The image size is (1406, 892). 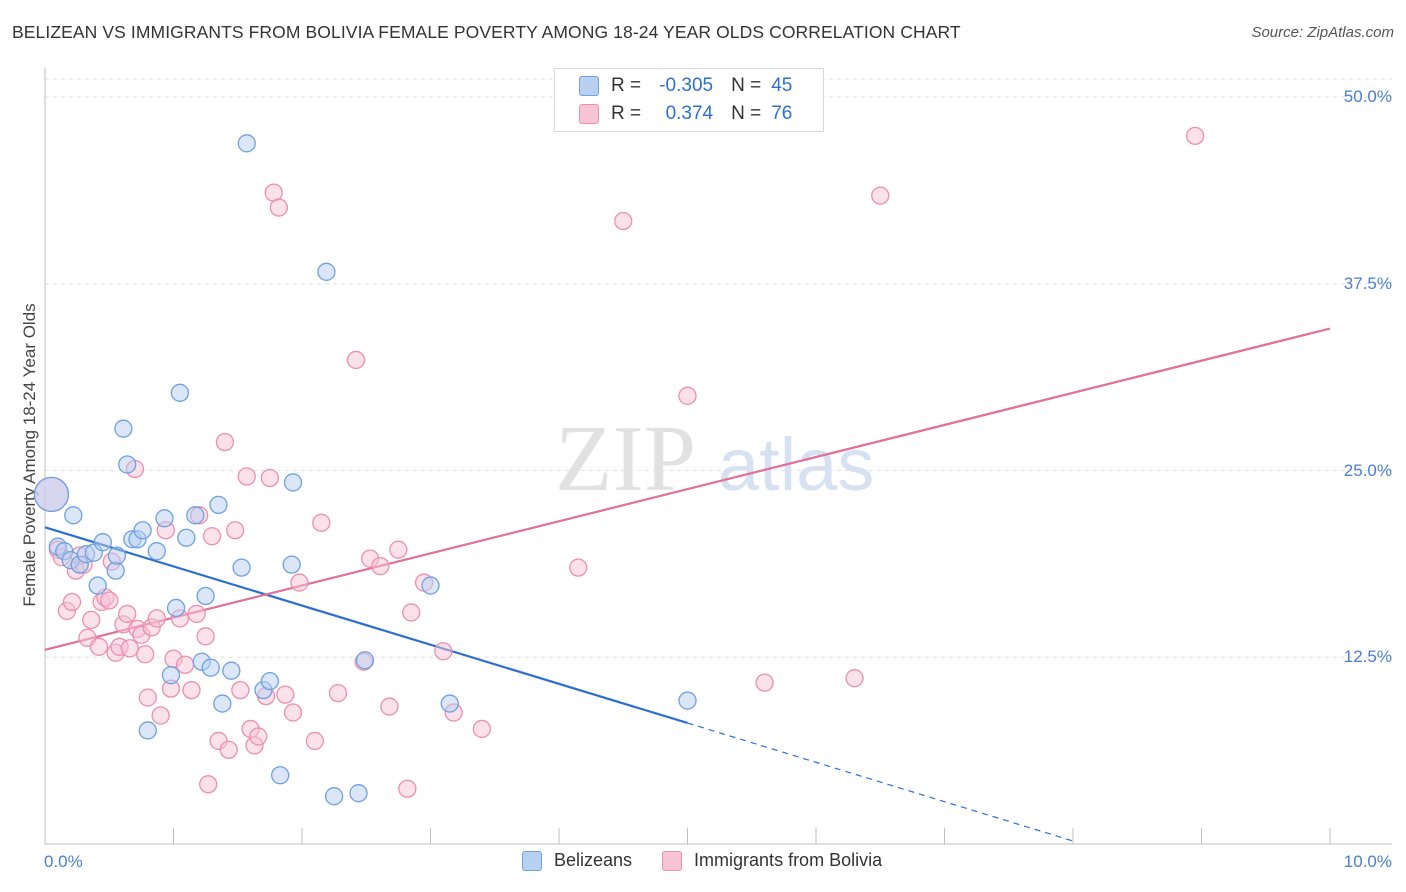 What do you see at coordinates (788, 860) in the screenshot?
I see `bolivia-legend-label: Immigrants from Bolivia` at bounding box center [788, 860].